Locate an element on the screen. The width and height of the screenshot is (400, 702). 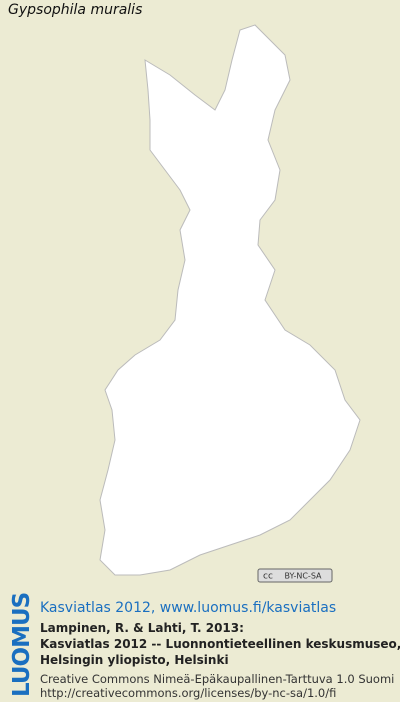
citation-line: Lampinen, R. & Lahti, T. 2013: is located at coordinates (142, 628).